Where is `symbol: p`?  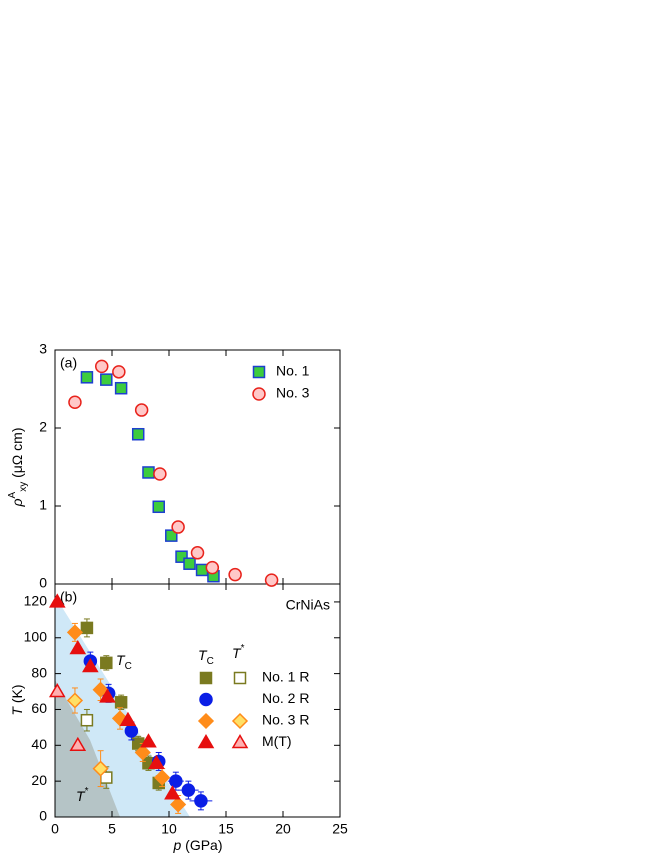 symbol: p is located at coordinates (176, 845).